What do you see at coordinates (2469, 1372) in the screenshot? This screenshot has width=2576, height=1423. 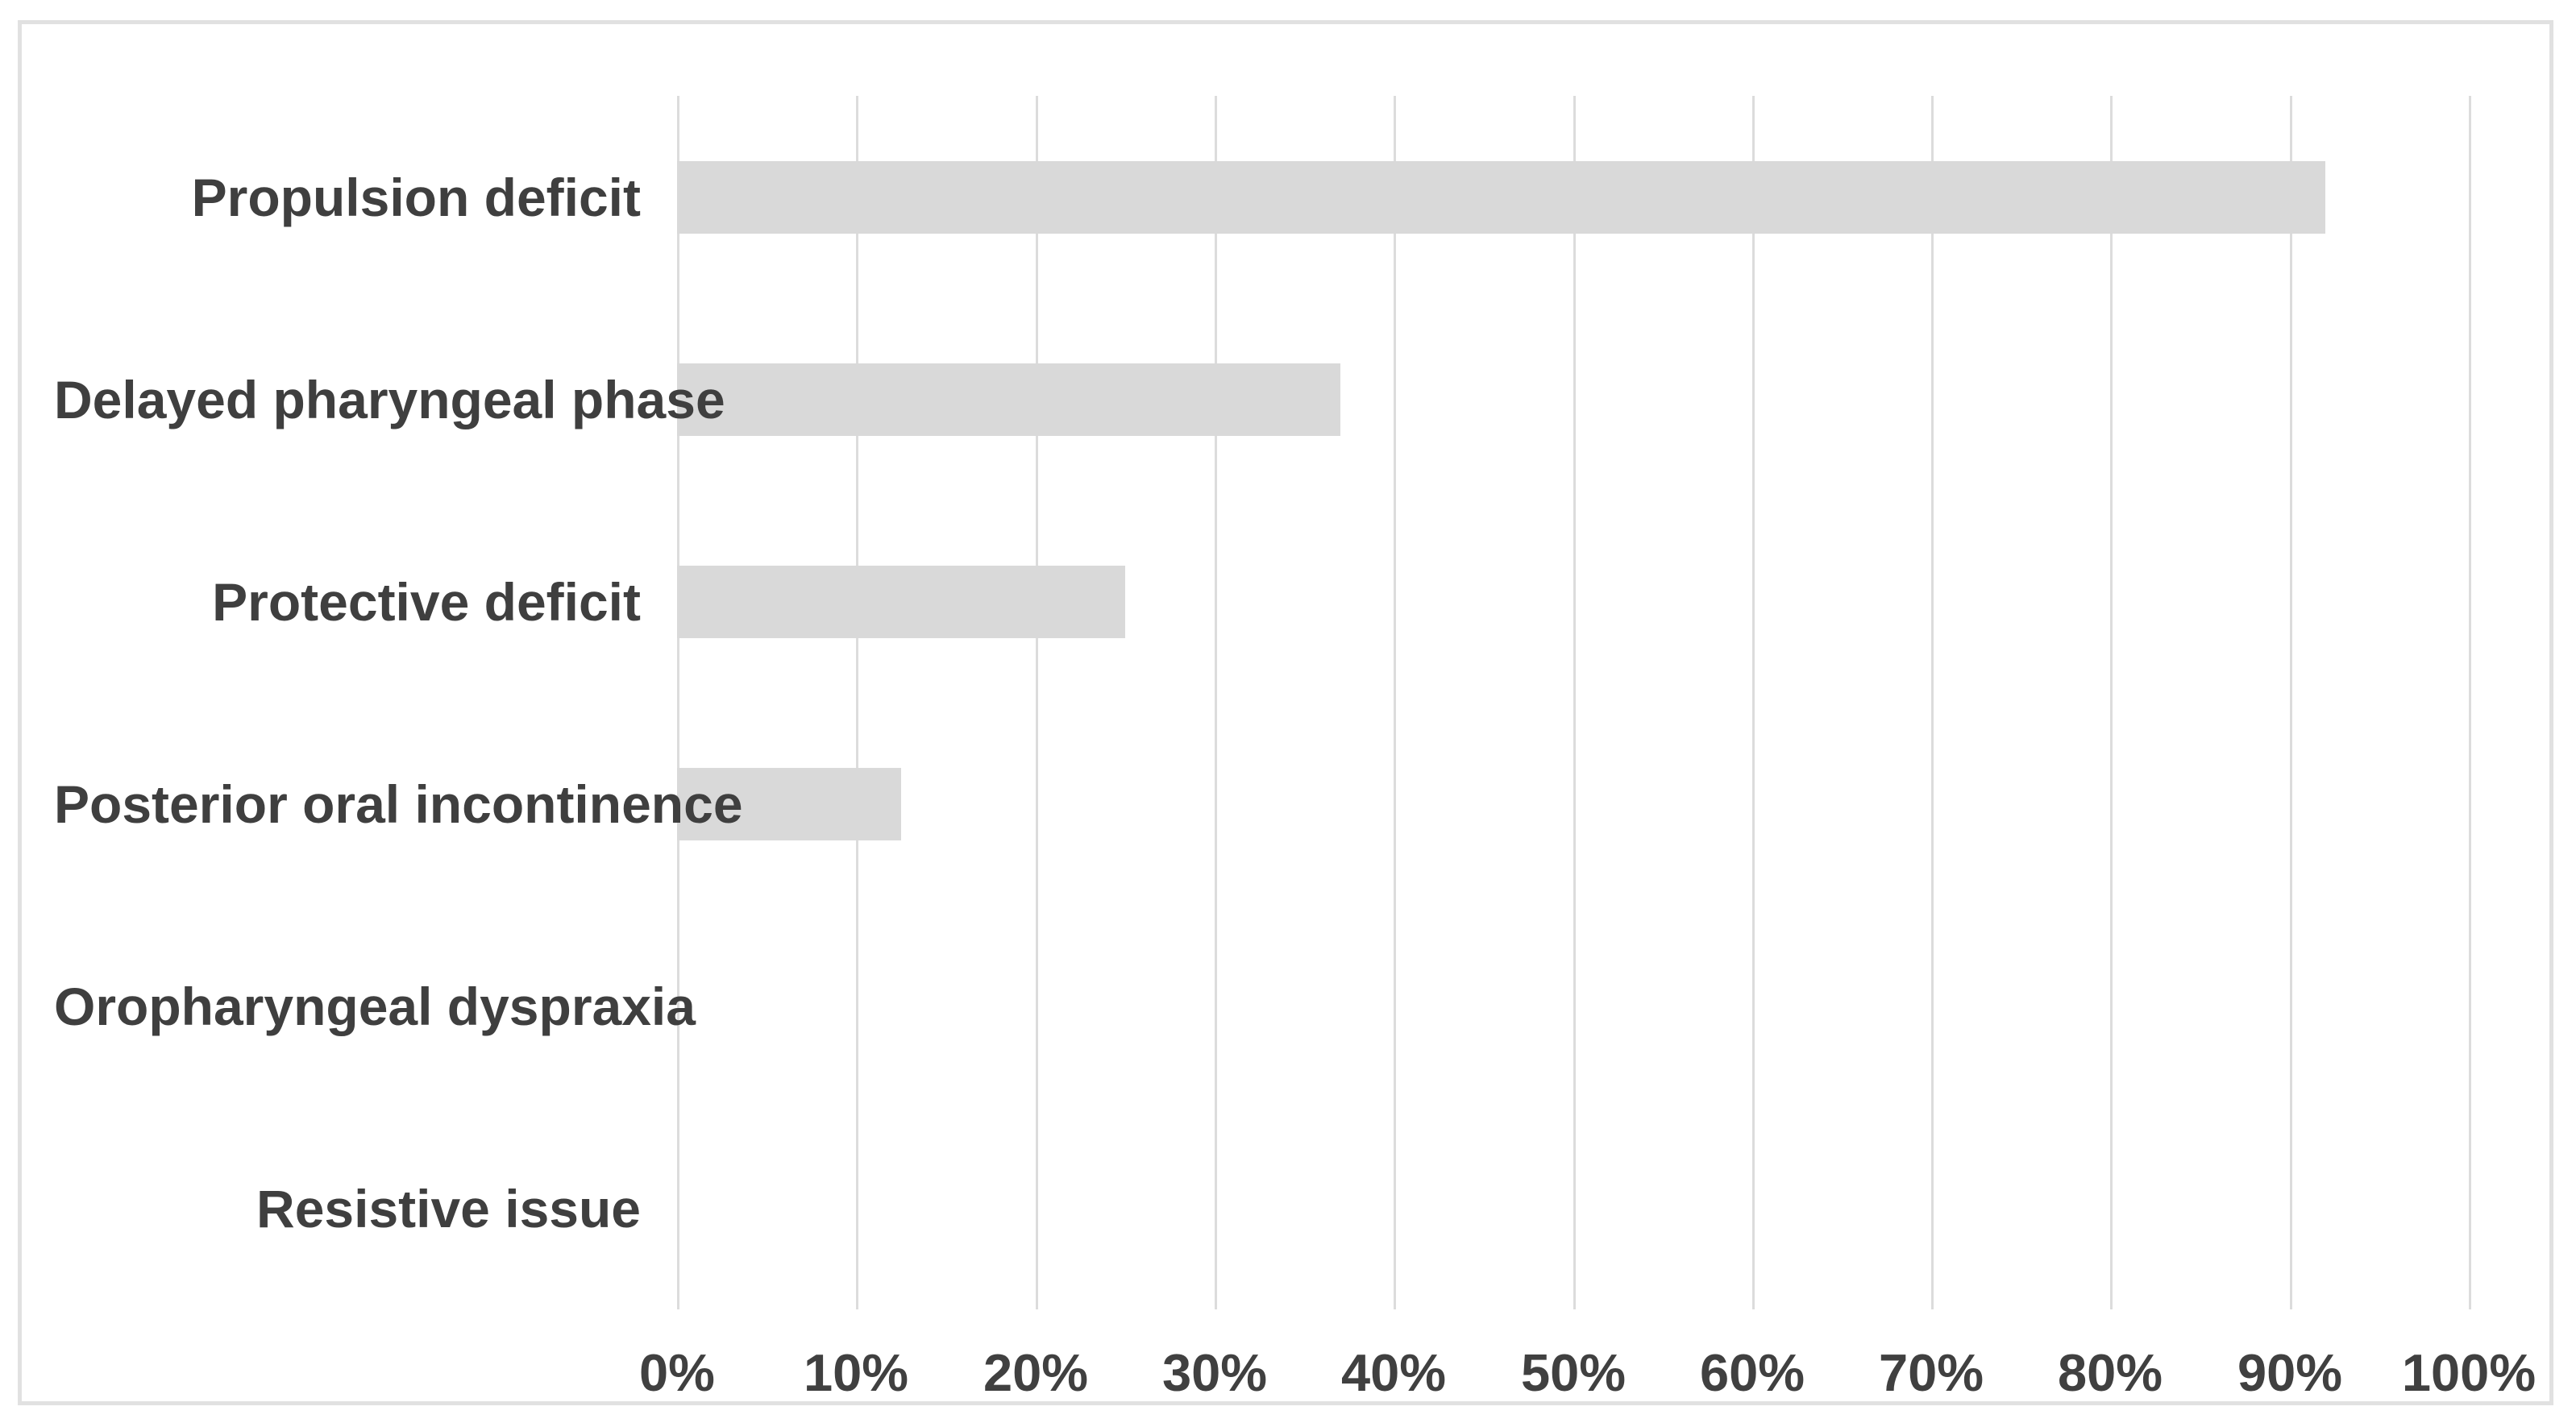 I see `x-tick-label-100-: 100%` at bounding box center [2469, 1372].